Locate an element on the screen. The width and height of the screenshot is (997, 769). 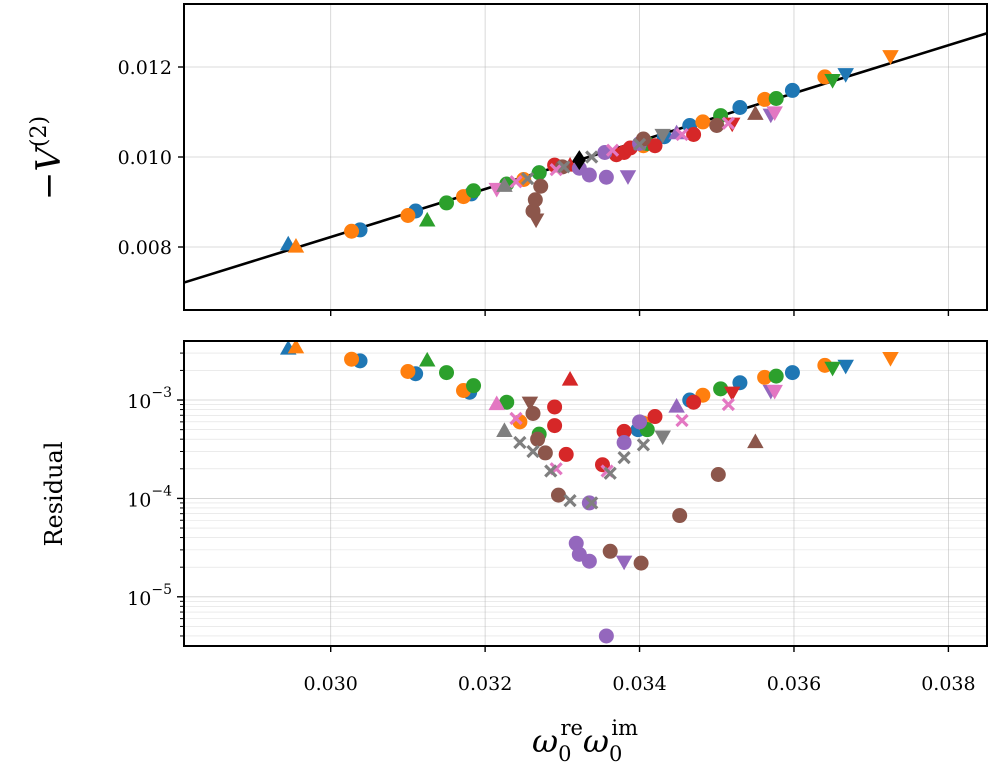
x-axis-label: ω0reω0im is located at coordinates (585, 741).